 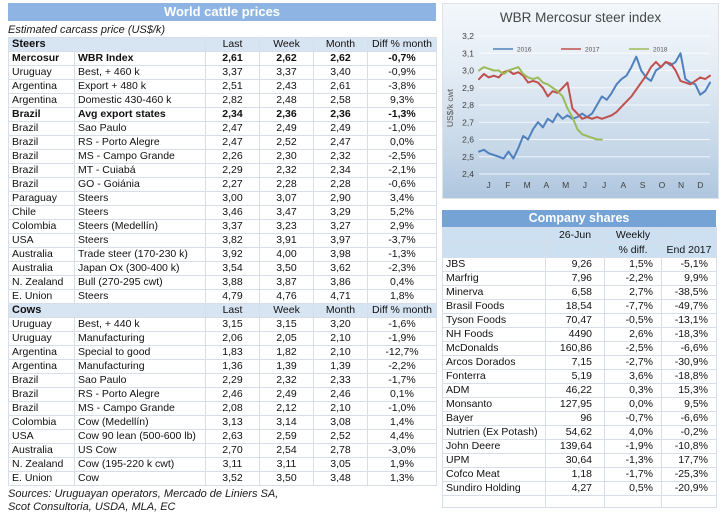 What do you see at coordinates (633, 320) in the screenshot?
I see `weekly-diff-cell: -0,5%` at bounding box center [633, 320].